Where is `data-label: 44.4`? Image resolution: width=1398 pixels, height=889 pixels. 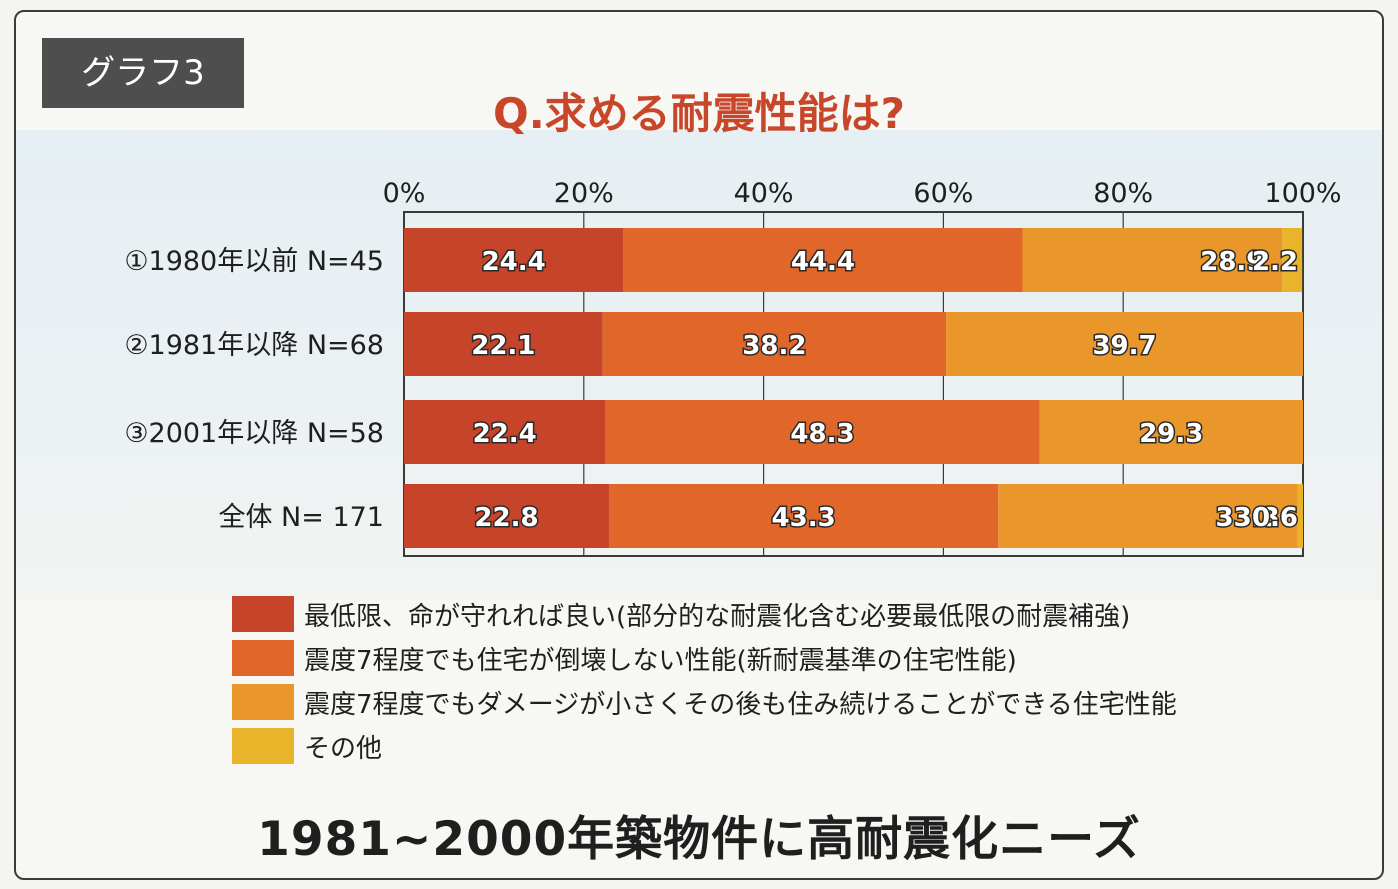
data-label: 44.4 is located at coordinates (823, 262).